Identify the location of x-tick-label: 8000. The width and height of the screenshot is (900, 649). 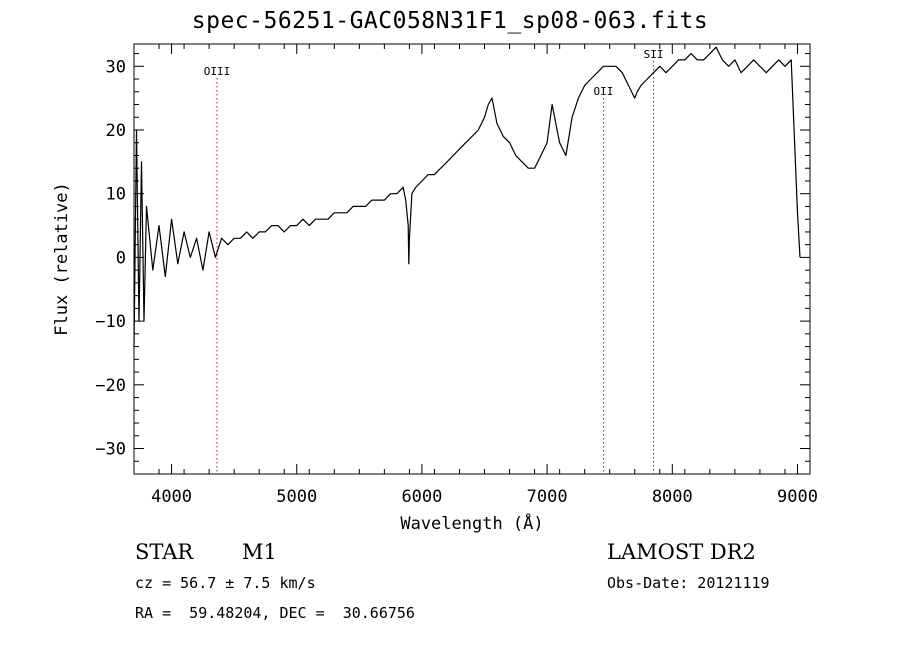
(672, 497).